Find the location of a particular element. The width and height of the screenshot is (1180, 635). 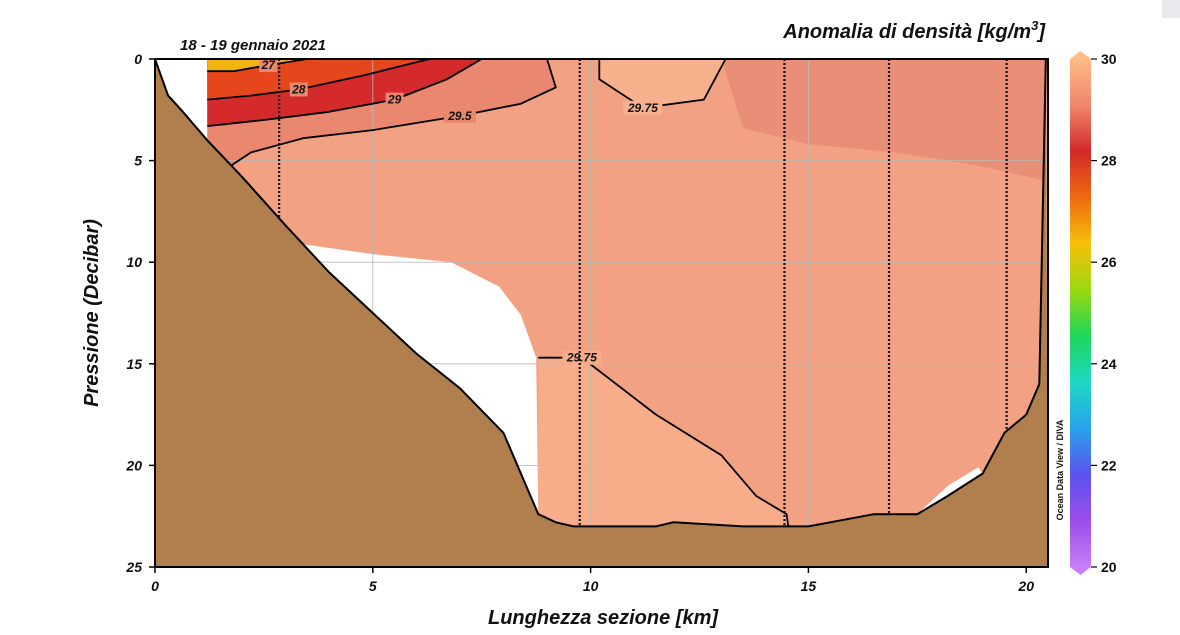

field-deep-core is located at coordinates (663, 444).